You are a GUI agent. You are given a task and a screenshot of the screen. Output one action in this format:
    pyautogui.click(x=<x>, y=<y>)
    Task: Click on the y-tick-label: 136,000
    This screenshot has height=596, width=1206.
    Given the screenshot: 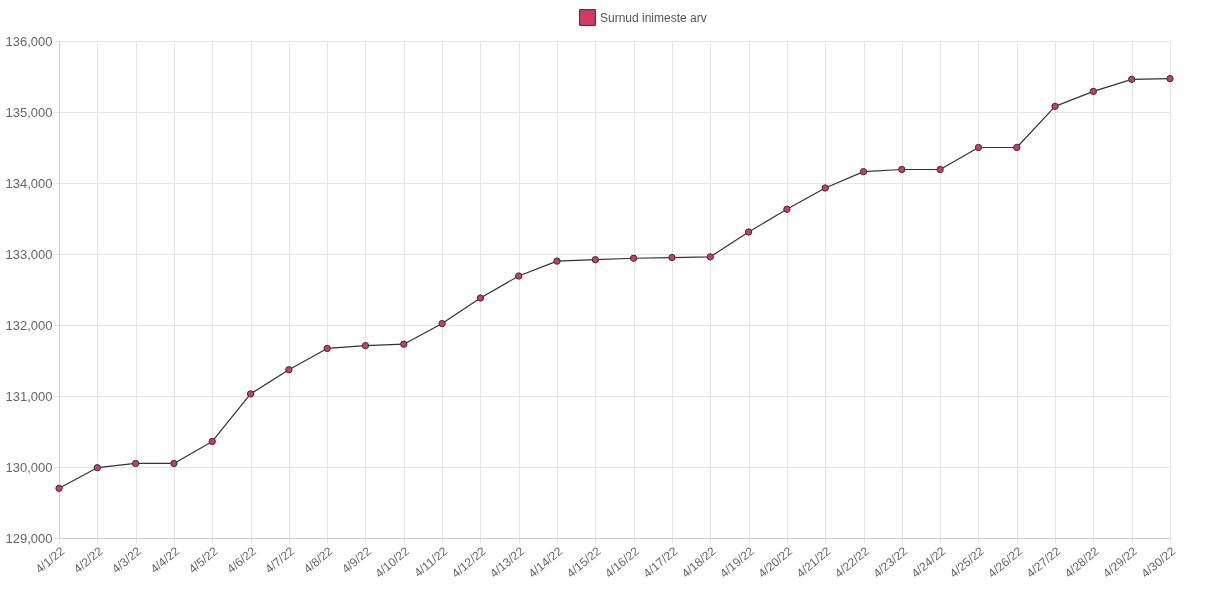 What is the action you would take?
    pyautogui.click(x=29, y=41)
    